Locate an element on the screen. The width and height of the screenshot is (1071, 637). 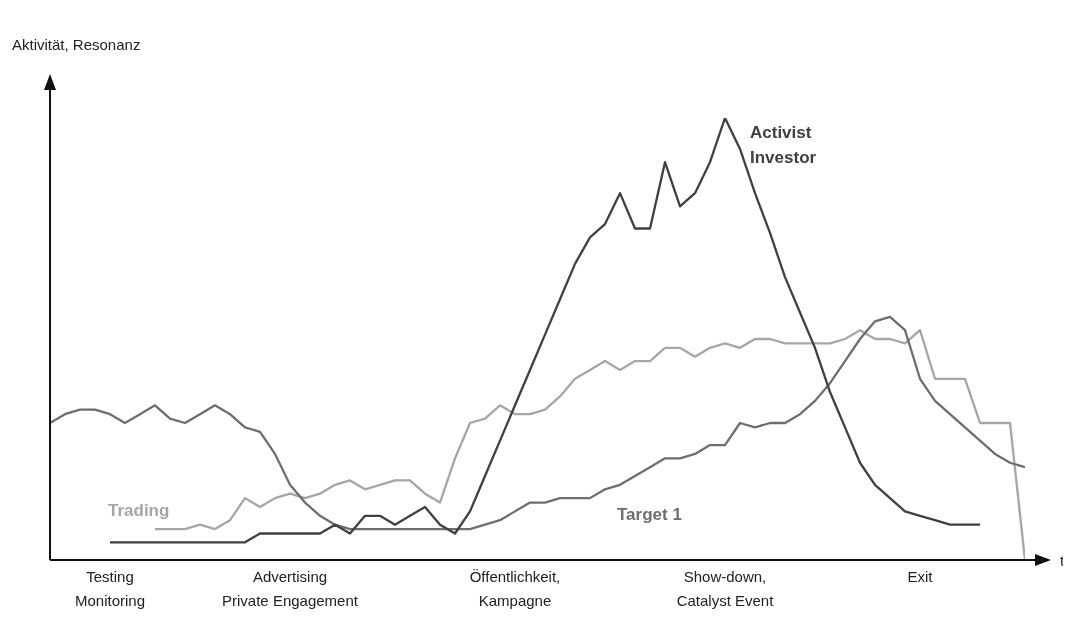
series-label: Target 1 is located at coordinates (649, 514).